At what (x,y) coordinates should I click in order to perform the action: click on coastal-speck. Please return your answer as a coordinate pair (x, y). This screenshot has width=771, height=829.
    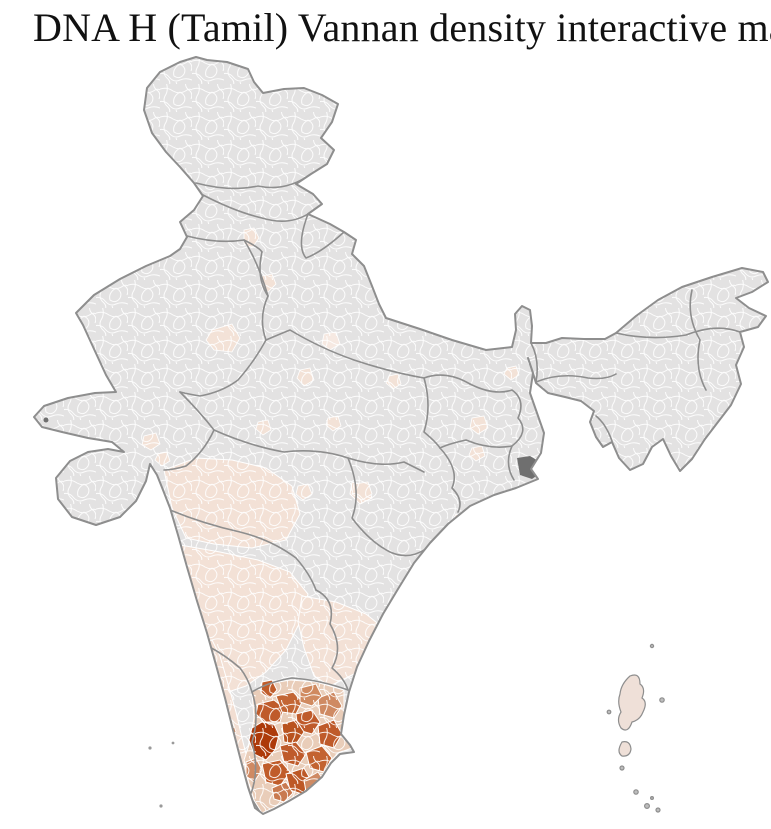
    Looking at the image, I should click on (46, 420).